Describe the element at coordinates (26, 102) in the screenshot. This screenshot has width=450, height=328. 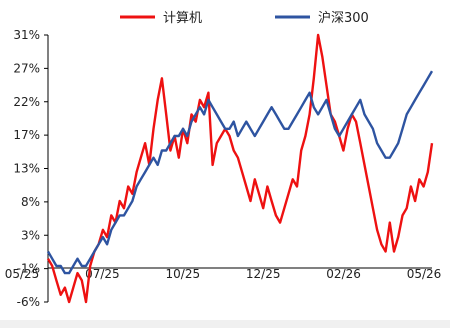
I see `y-tick-label: 22%` at that location.